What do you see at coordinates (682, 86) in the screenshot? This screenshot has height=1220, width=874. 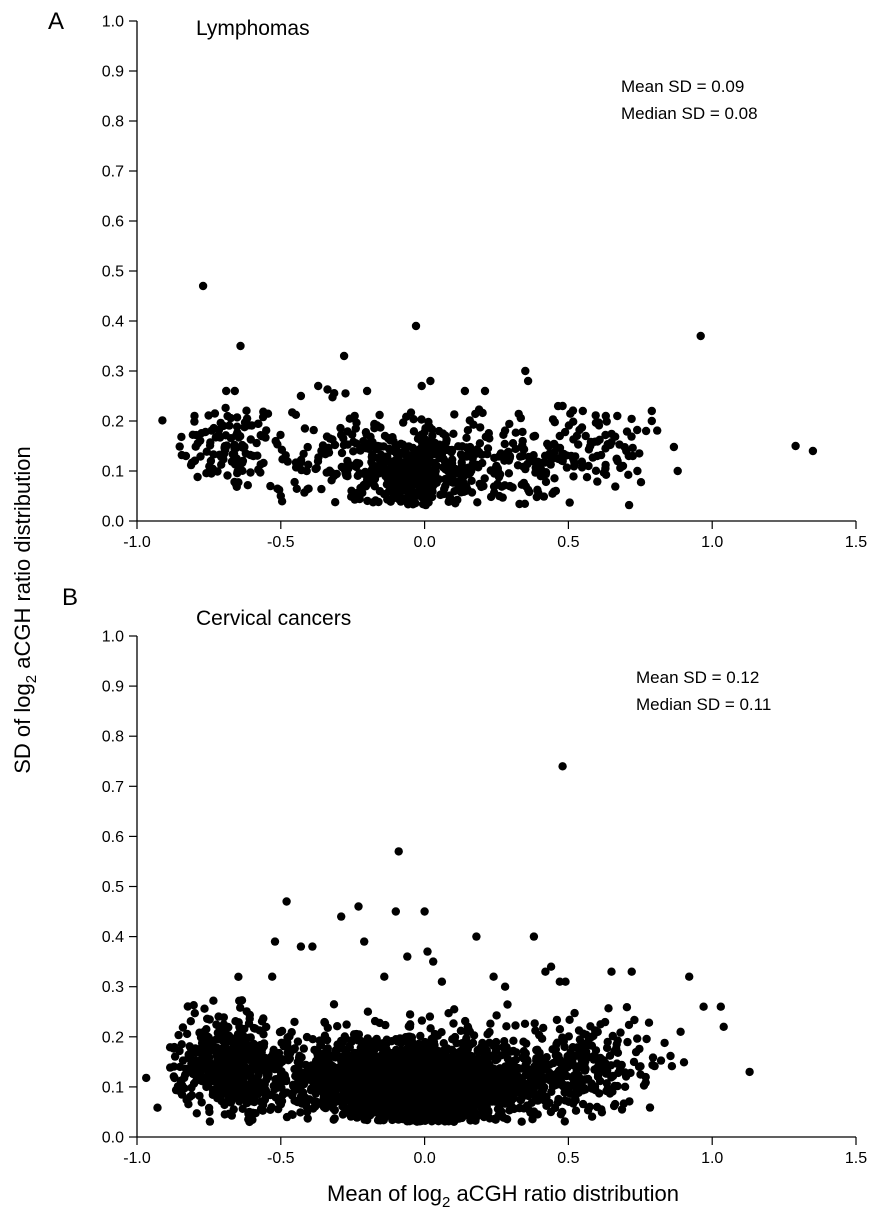 I see `panel-a-mean-sd: Mean SD = 0.09` at bounding box center [682, 86].